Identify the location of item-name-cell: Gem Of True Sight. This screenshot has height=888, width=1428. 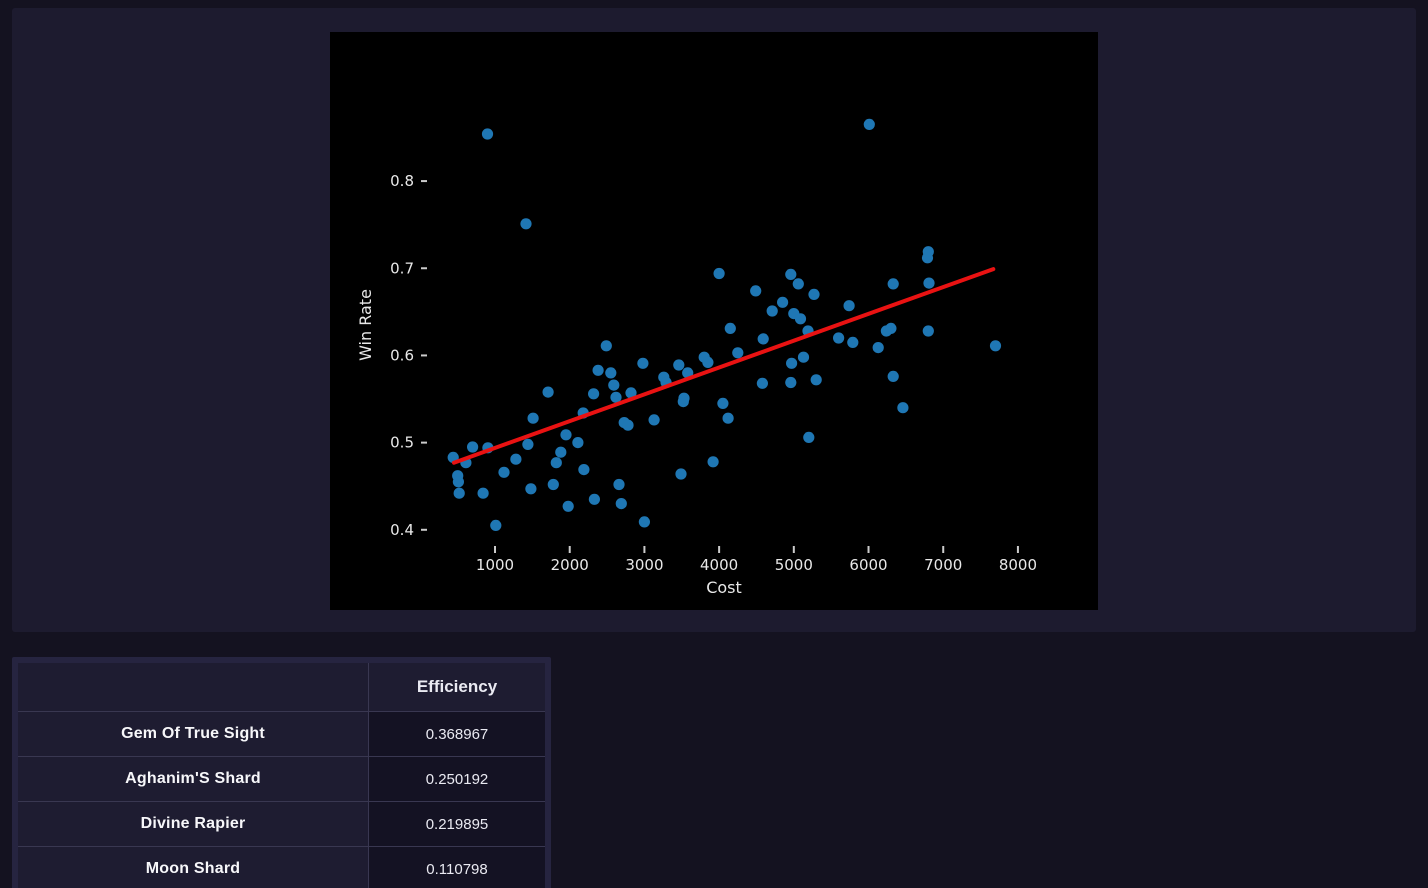
(193, 734).